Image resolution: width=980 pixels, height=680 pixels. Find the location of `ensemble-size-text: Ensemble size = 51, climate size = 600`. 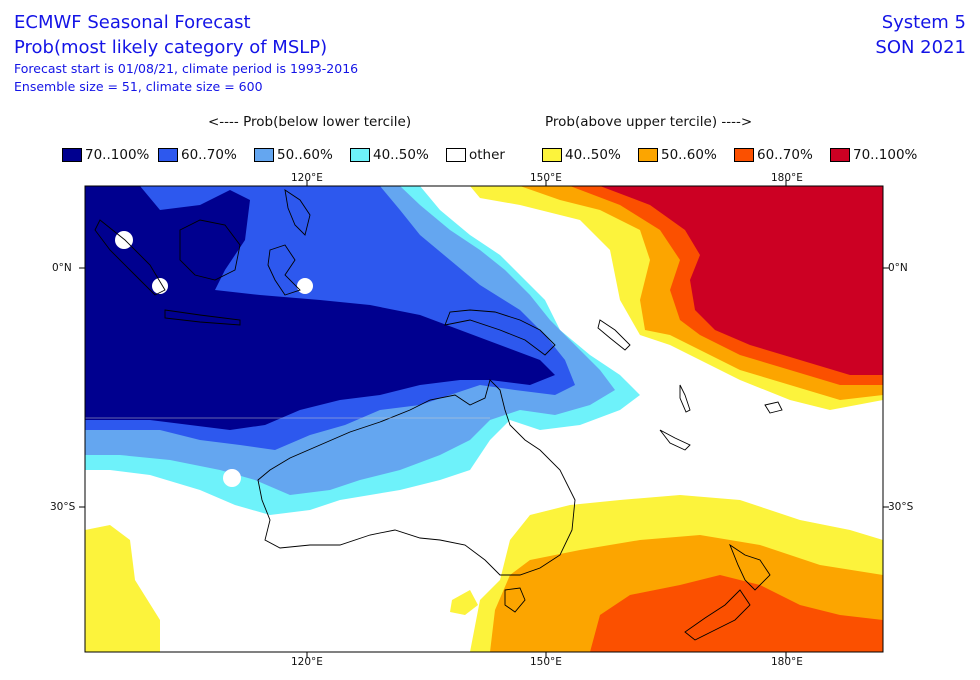

ensemble-size-text: Ensemble size = 51, climate size = 600 is located at coordinates (138, 86).